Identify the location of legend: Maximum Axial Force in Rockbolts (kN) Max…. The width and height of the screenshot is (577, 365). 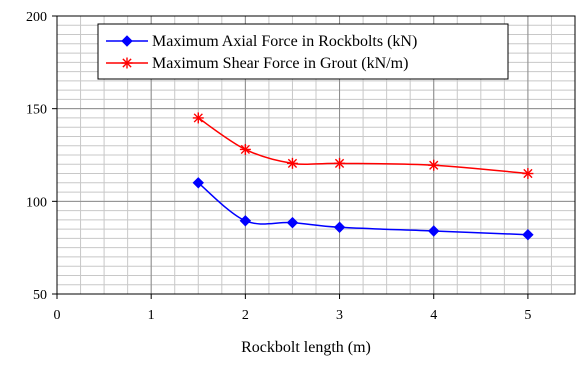
(303, 51).